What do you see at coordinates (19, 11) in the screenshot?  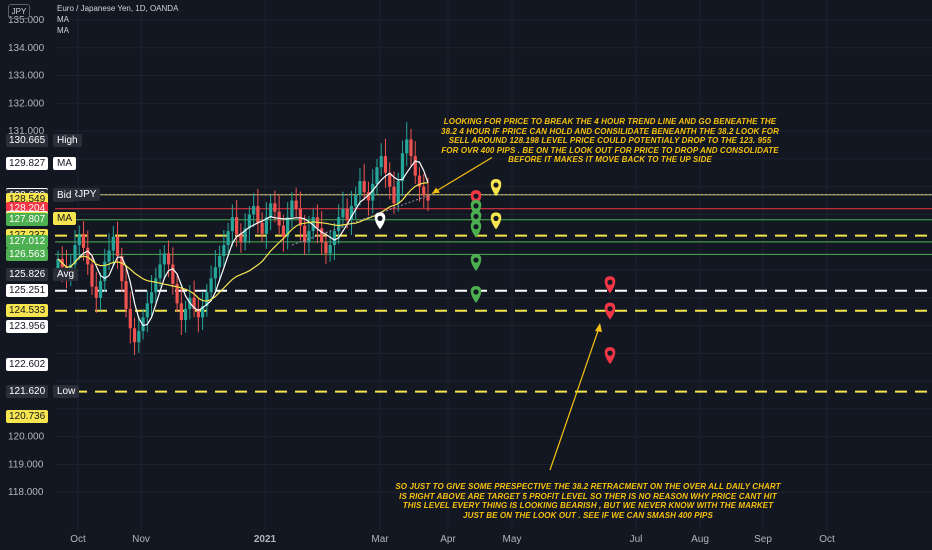 I see `symbol-badge: JPY` at bounding box center [19, 11].